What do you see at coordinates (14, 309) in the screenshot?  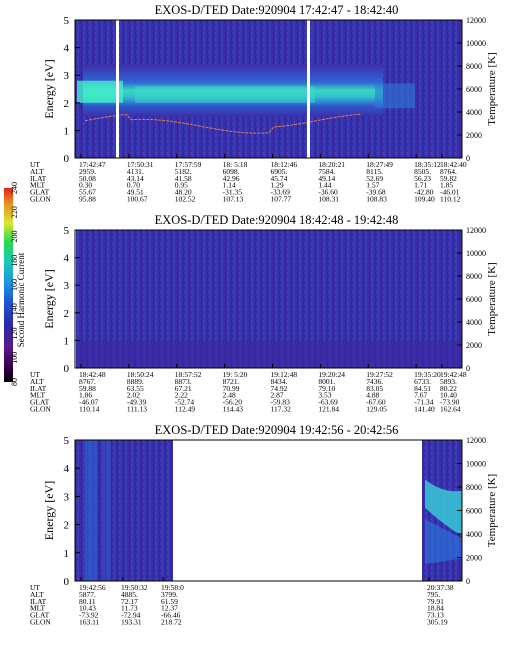 I see `colorbar-tick-label: 140` at bounding box center [14, 309].